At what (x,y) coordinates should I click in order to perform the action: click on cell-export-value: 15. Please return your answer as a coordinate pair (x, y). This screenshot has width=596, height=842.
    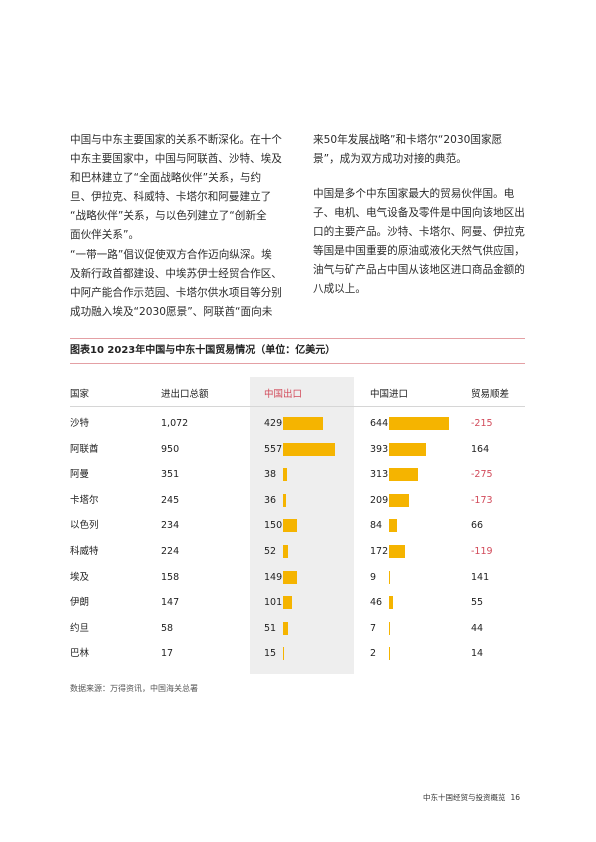
    Looking at the image, I should click on (270, 654).